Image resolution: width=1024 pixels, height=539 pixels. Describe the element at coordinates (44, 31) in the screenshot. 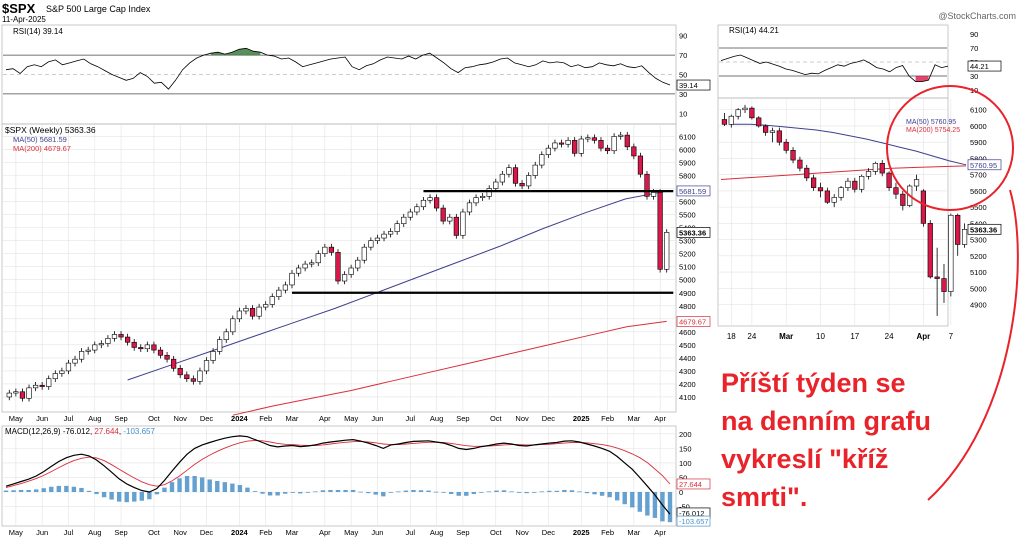

I see `weekly-rsi-label-bg` at that location.